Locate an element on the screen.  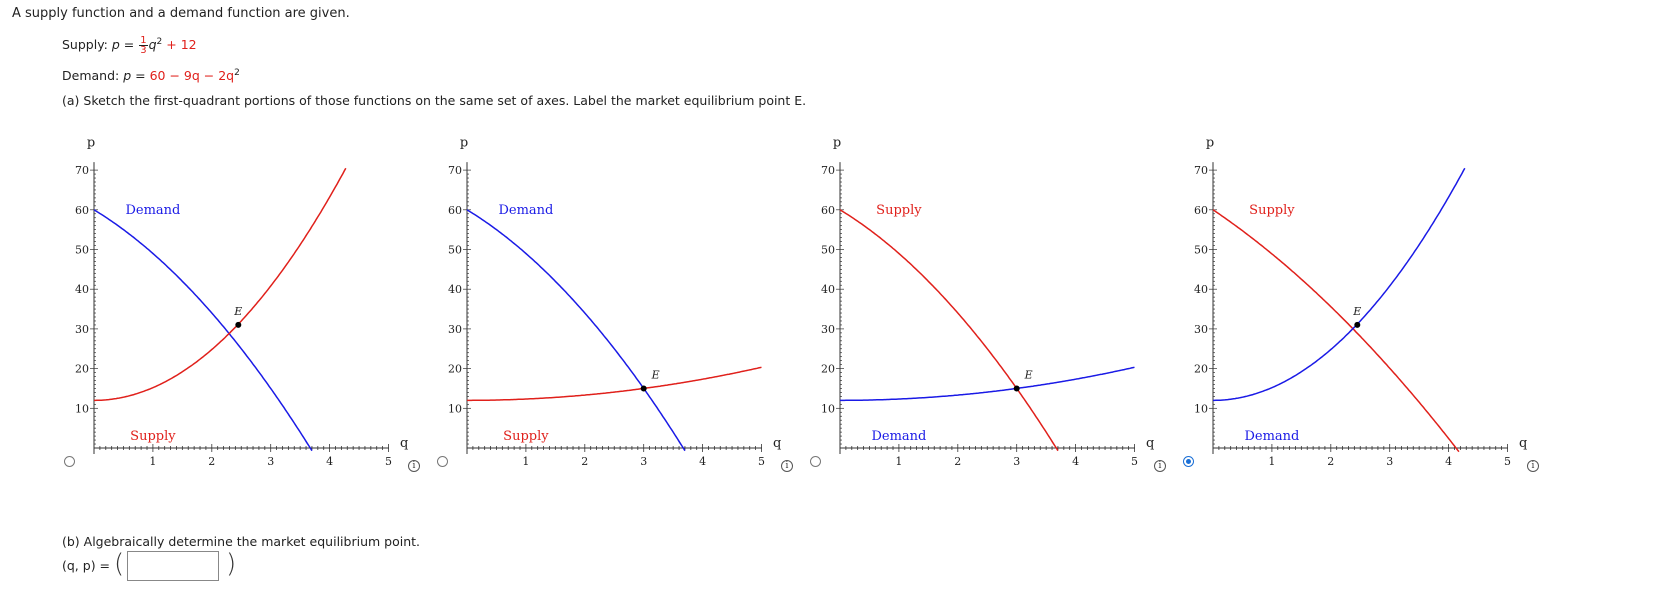
radio-option-a is located at coordinates (69, 461).